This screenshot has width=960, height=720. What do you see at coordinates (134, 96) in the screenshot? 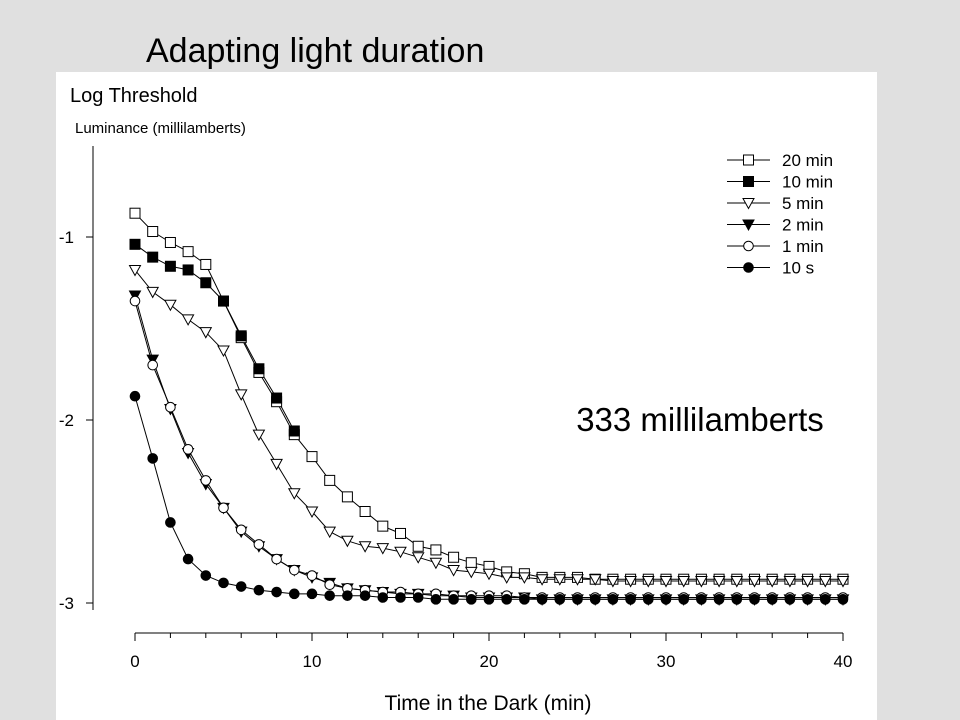
I see `y-axis-label: Log Threshold` at bounding box center [134, 96].